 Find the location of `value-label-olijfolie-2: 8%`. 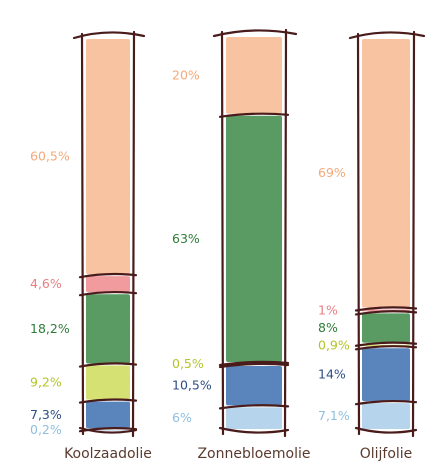

value-label-olijfolie-2: 8% is located at coordinates (328, 327).